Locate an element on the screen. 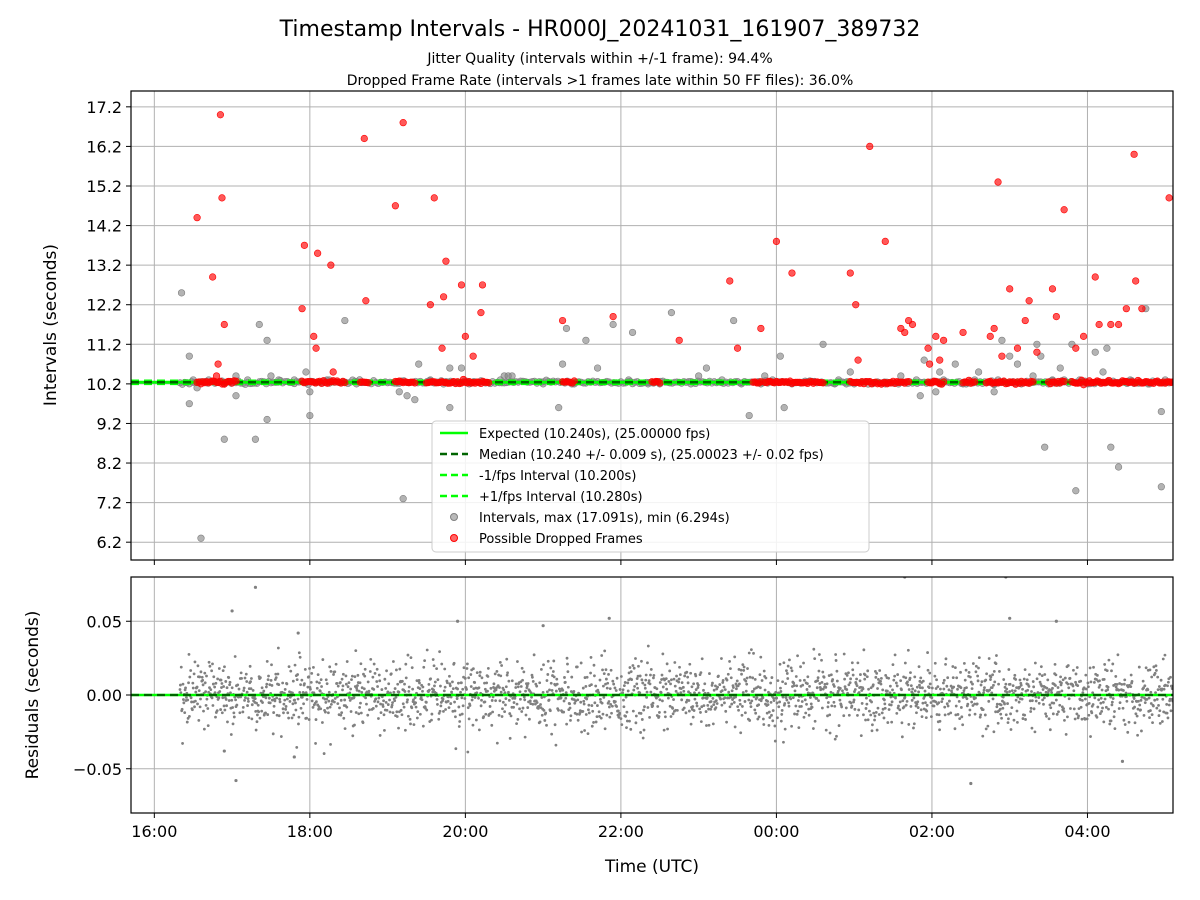  interval-point is located at coordinates (940, 372).